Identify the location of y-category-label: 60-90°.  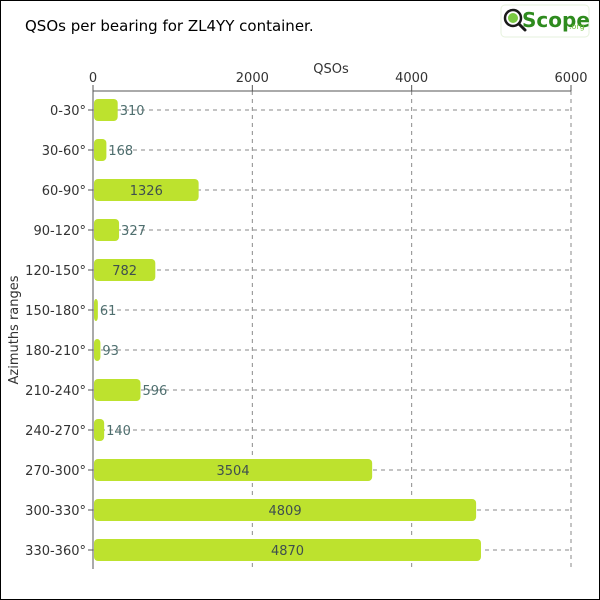
(64, 191).